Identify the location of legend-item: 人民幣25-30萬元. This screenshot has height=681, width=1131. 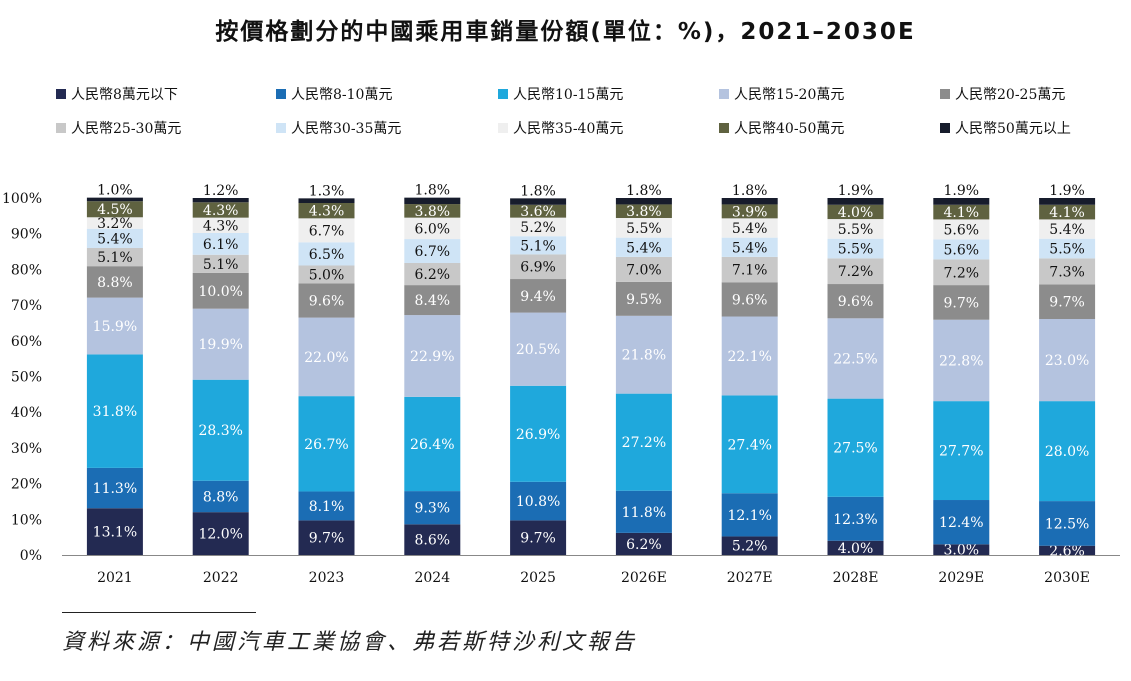
(118, 128).